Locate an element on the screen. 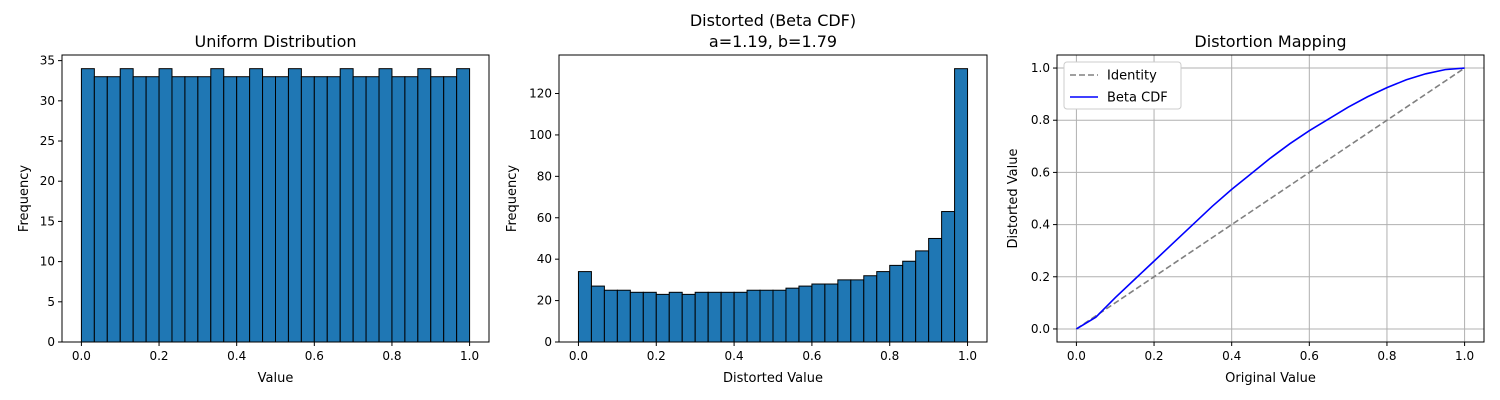  y-tick-label: 15 is located at coordinates (47, 221).